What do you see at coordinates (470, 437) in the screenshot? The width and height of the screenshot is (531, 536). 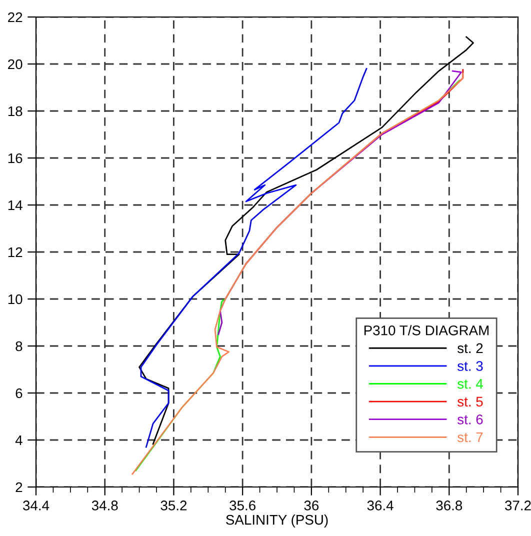 I see `text: st. 7` at bounding box center [470, 437].